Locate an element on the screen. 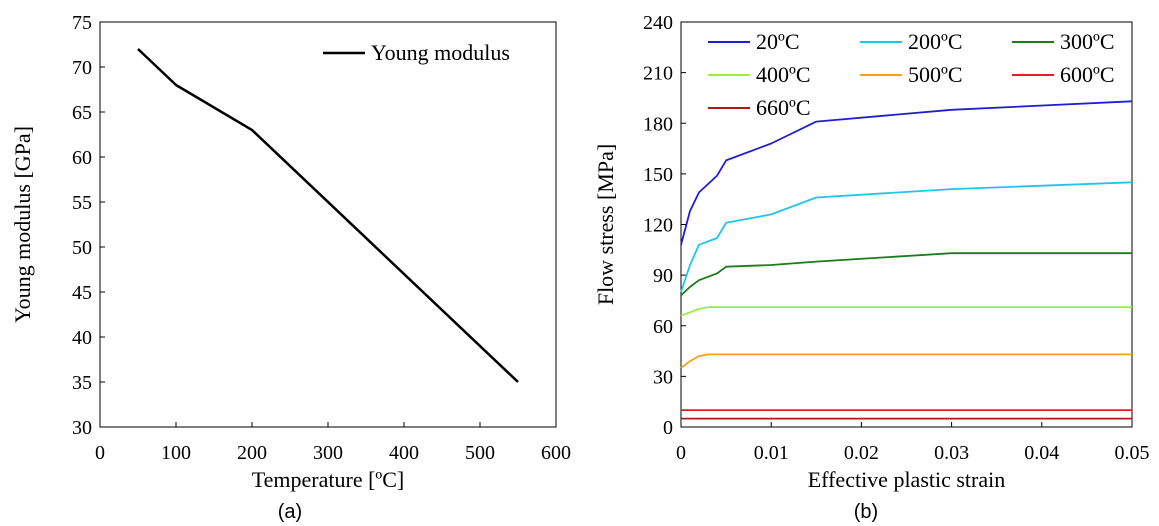 The width and height of the screenshot is (1159, 526). y-tick-label: 65 is located at coordinates (82, 113).